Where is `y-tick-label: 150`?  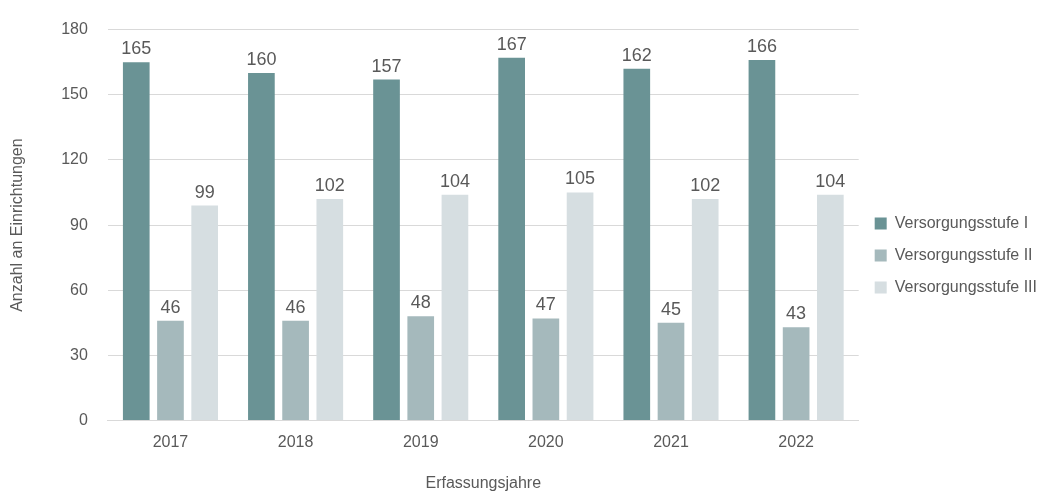
y-tick-label: 150 is located at coordinates (74, 94).